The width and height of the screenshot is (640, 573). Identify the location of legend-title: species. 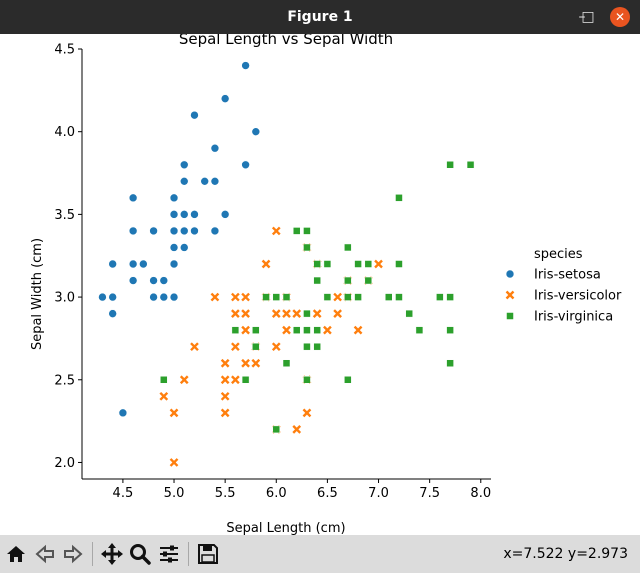
(558, 254).